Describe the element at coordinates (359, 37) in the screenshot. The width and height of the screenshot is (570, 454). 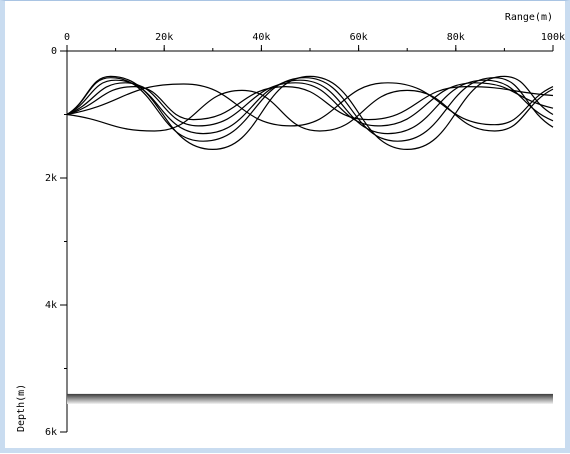
I see `x-tick-label: 60k` at that location.